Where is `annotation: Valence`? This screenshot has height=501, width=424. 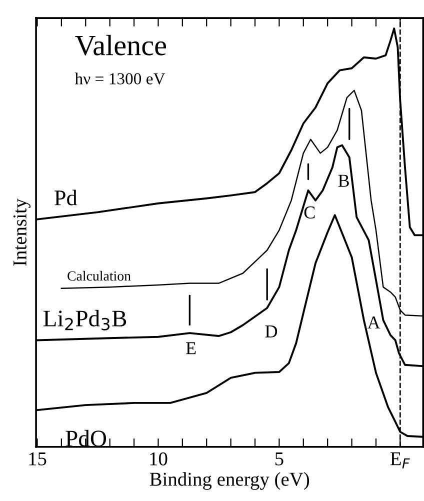 annotation: Valence is located at coordinates (120, 45).